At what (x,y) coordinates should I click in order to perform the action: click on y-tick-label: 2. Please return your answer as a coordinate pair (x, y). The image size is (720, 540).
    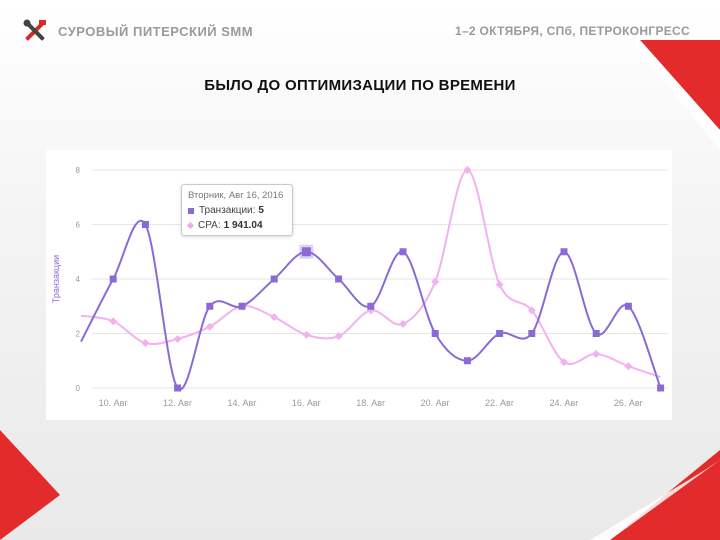
    Looking at the image, I should click on (78, 334).